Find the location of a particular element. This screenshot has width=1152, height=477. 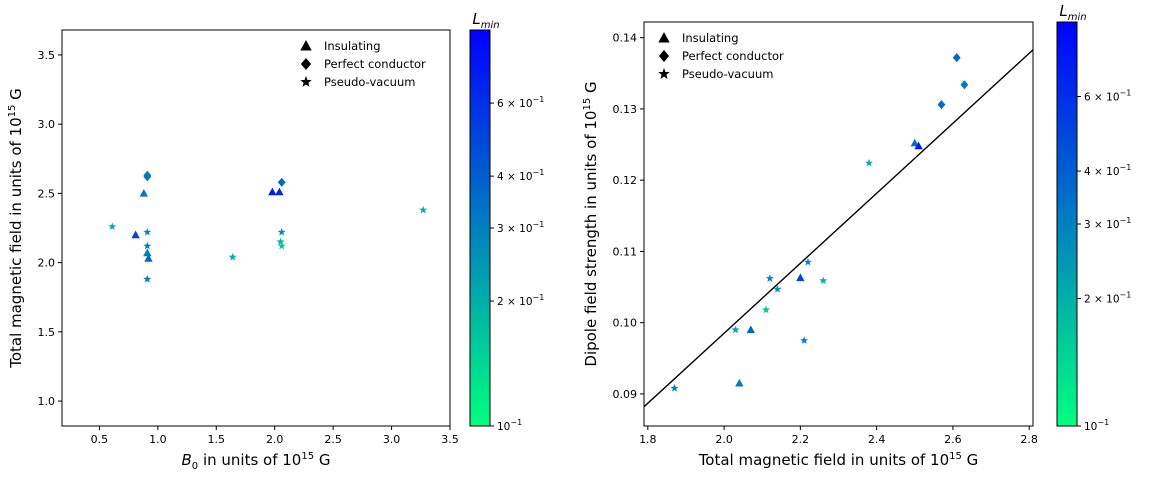

y-tick-label: 0.10 is located at coordinates (625, 323).